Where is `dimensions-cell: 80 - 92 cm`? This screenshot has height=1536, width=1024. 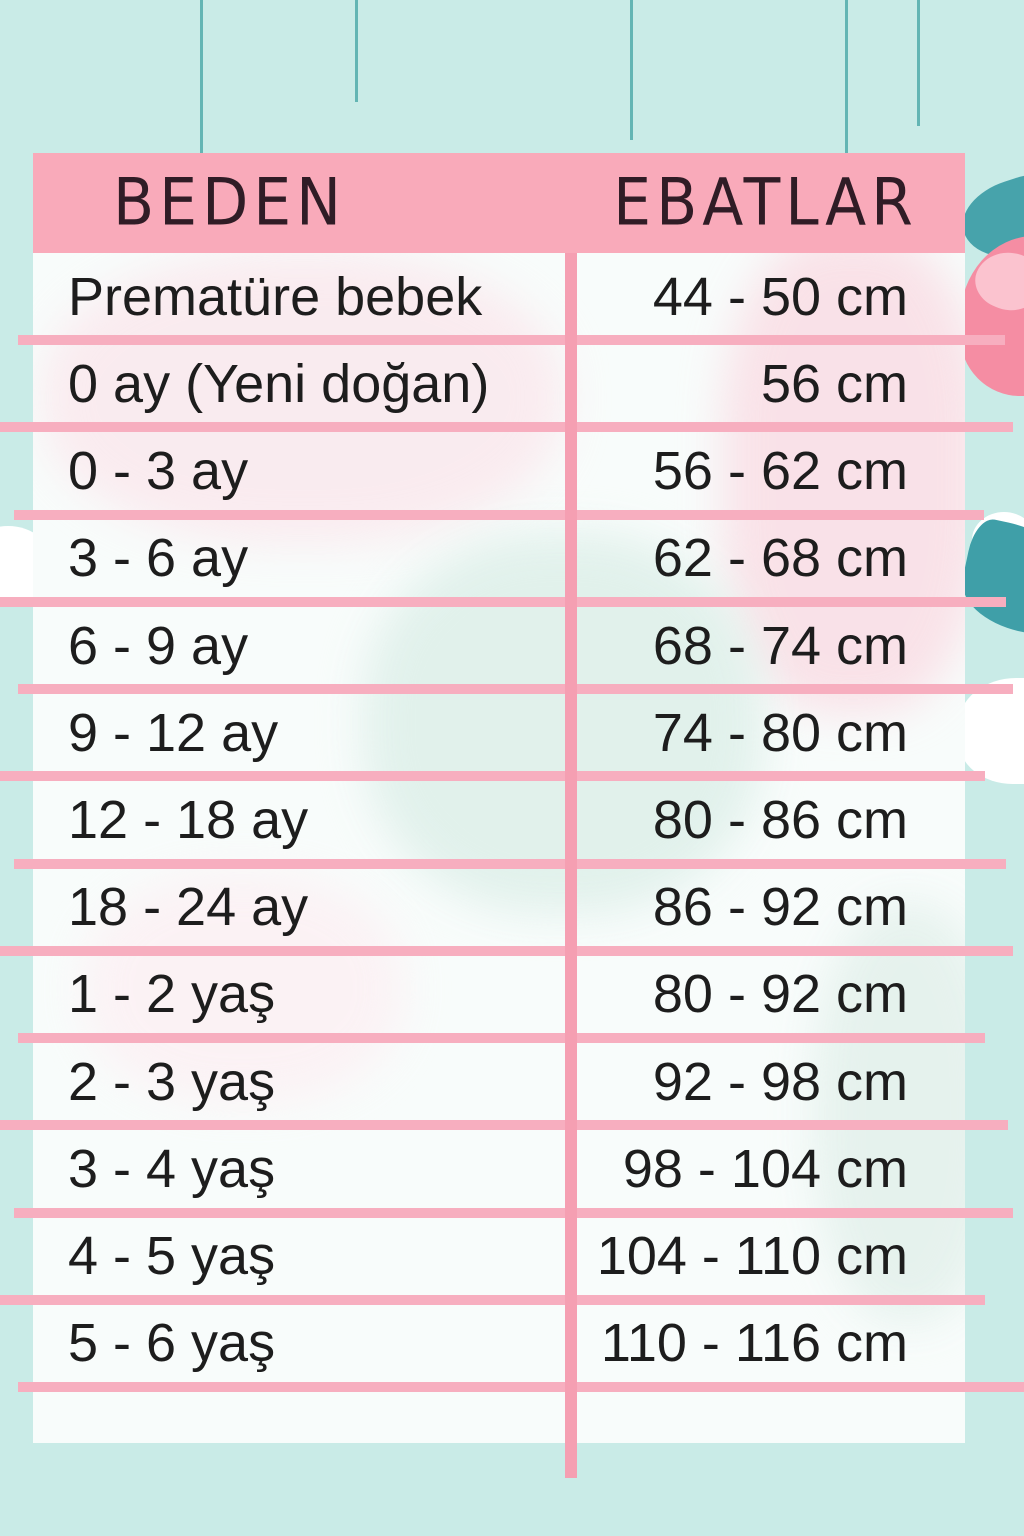 dimensions-cell: 80 - 92 cm is located at coordinates (780, 994).